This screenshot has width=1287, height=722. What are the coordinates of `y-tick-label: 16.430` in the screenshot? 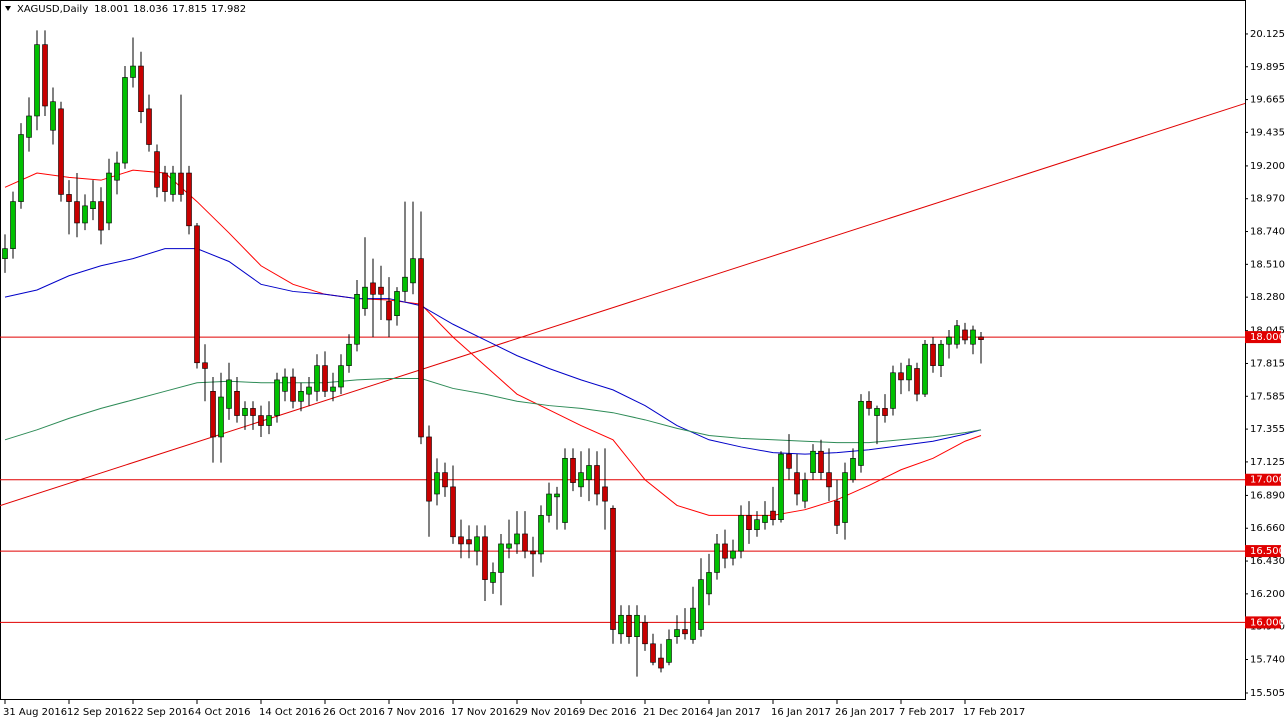 It's located at (1267, 561).